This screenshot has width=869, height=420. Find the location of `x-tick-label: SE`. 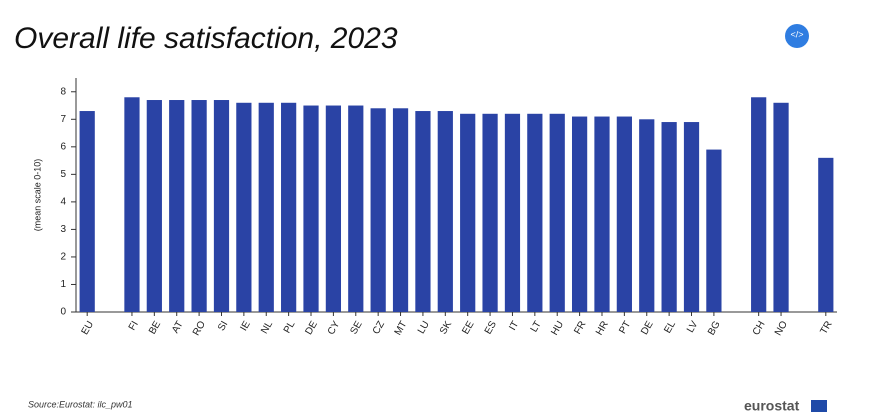

x-tick-label: SE is located at coordinates (356, 327).